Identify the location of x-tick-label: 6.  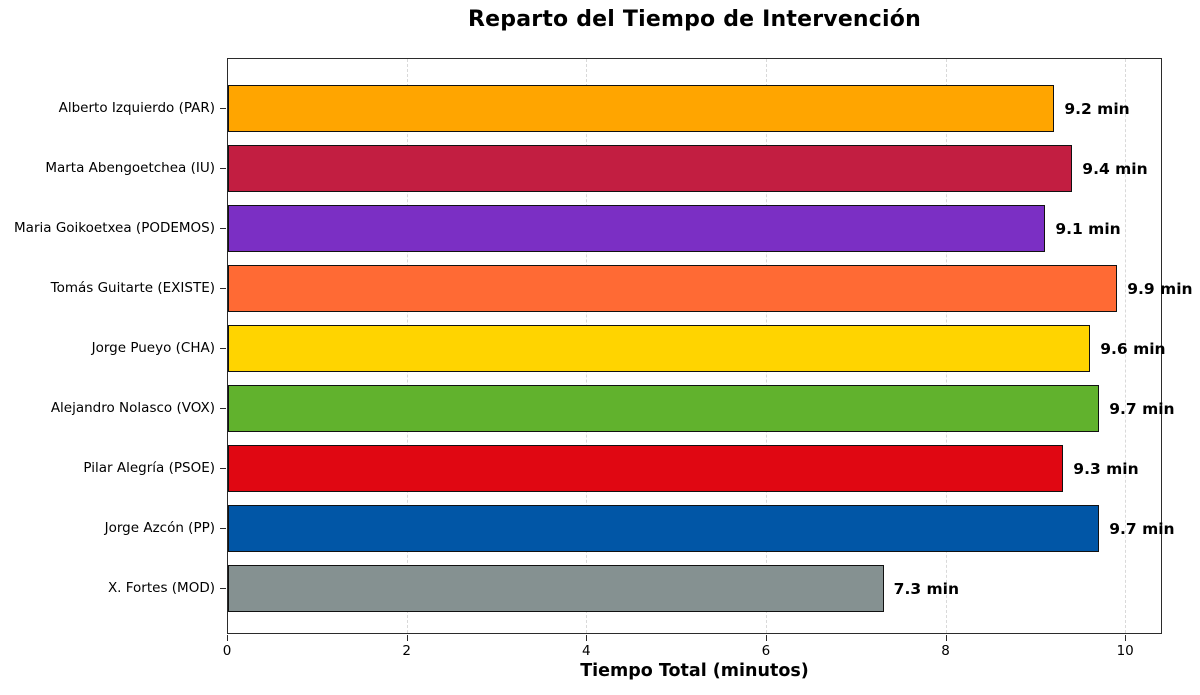
(766, 651).